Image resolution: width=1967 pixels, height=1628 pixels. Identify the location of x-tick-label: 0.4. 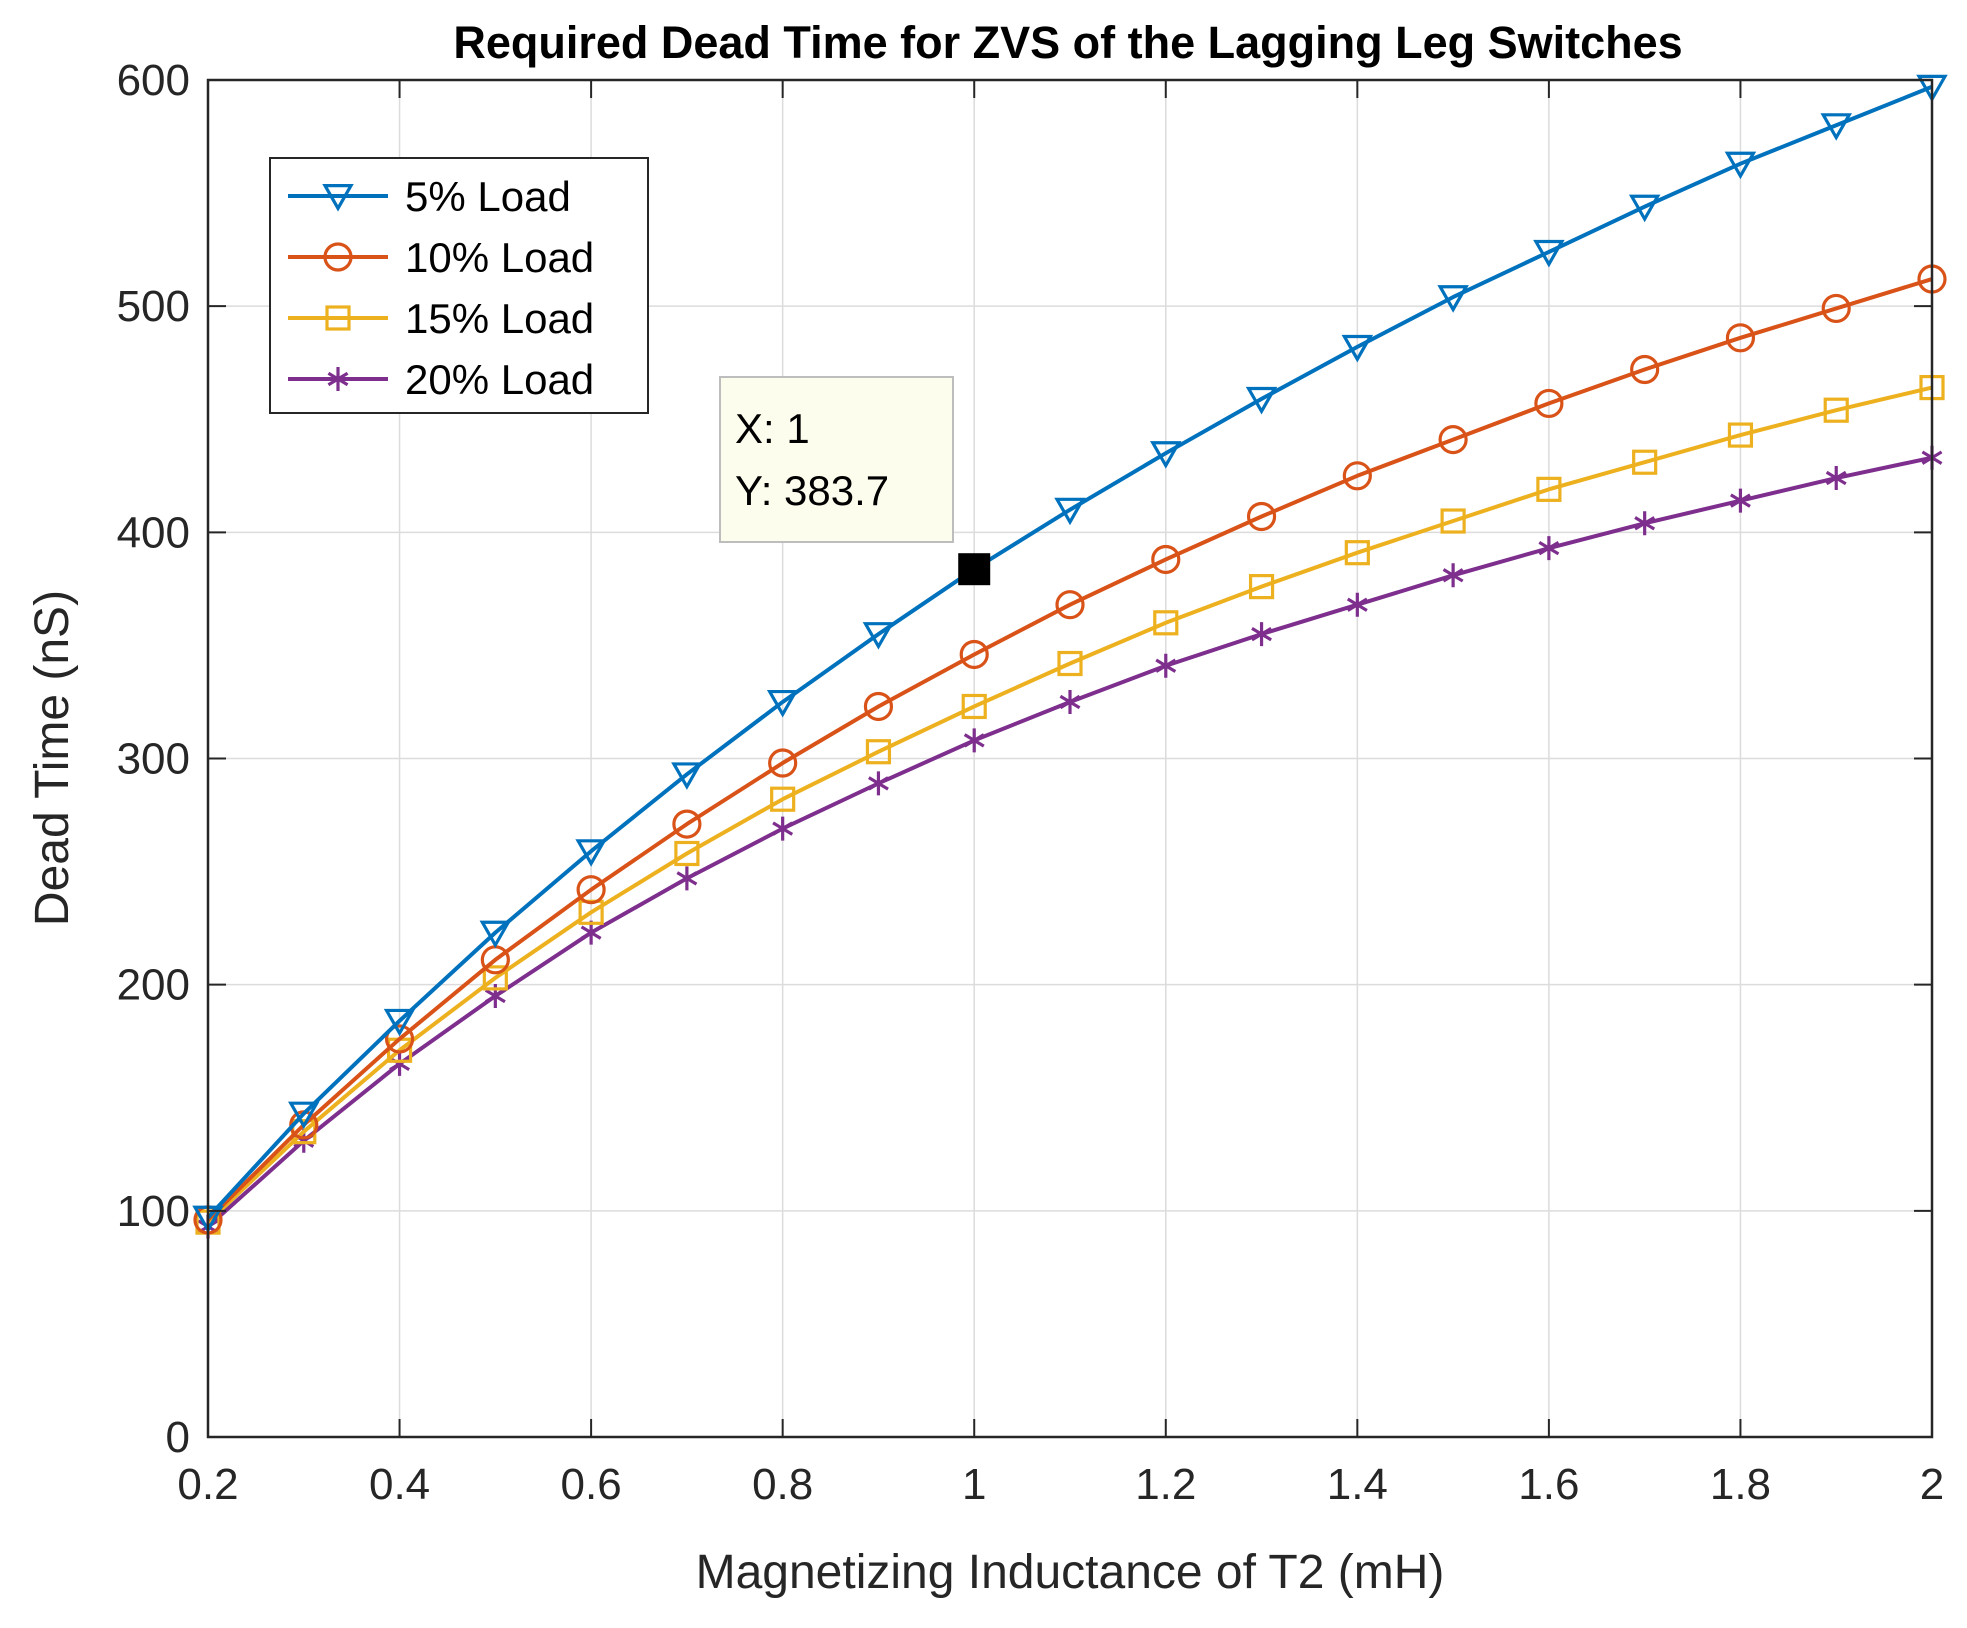
(399, 1484).